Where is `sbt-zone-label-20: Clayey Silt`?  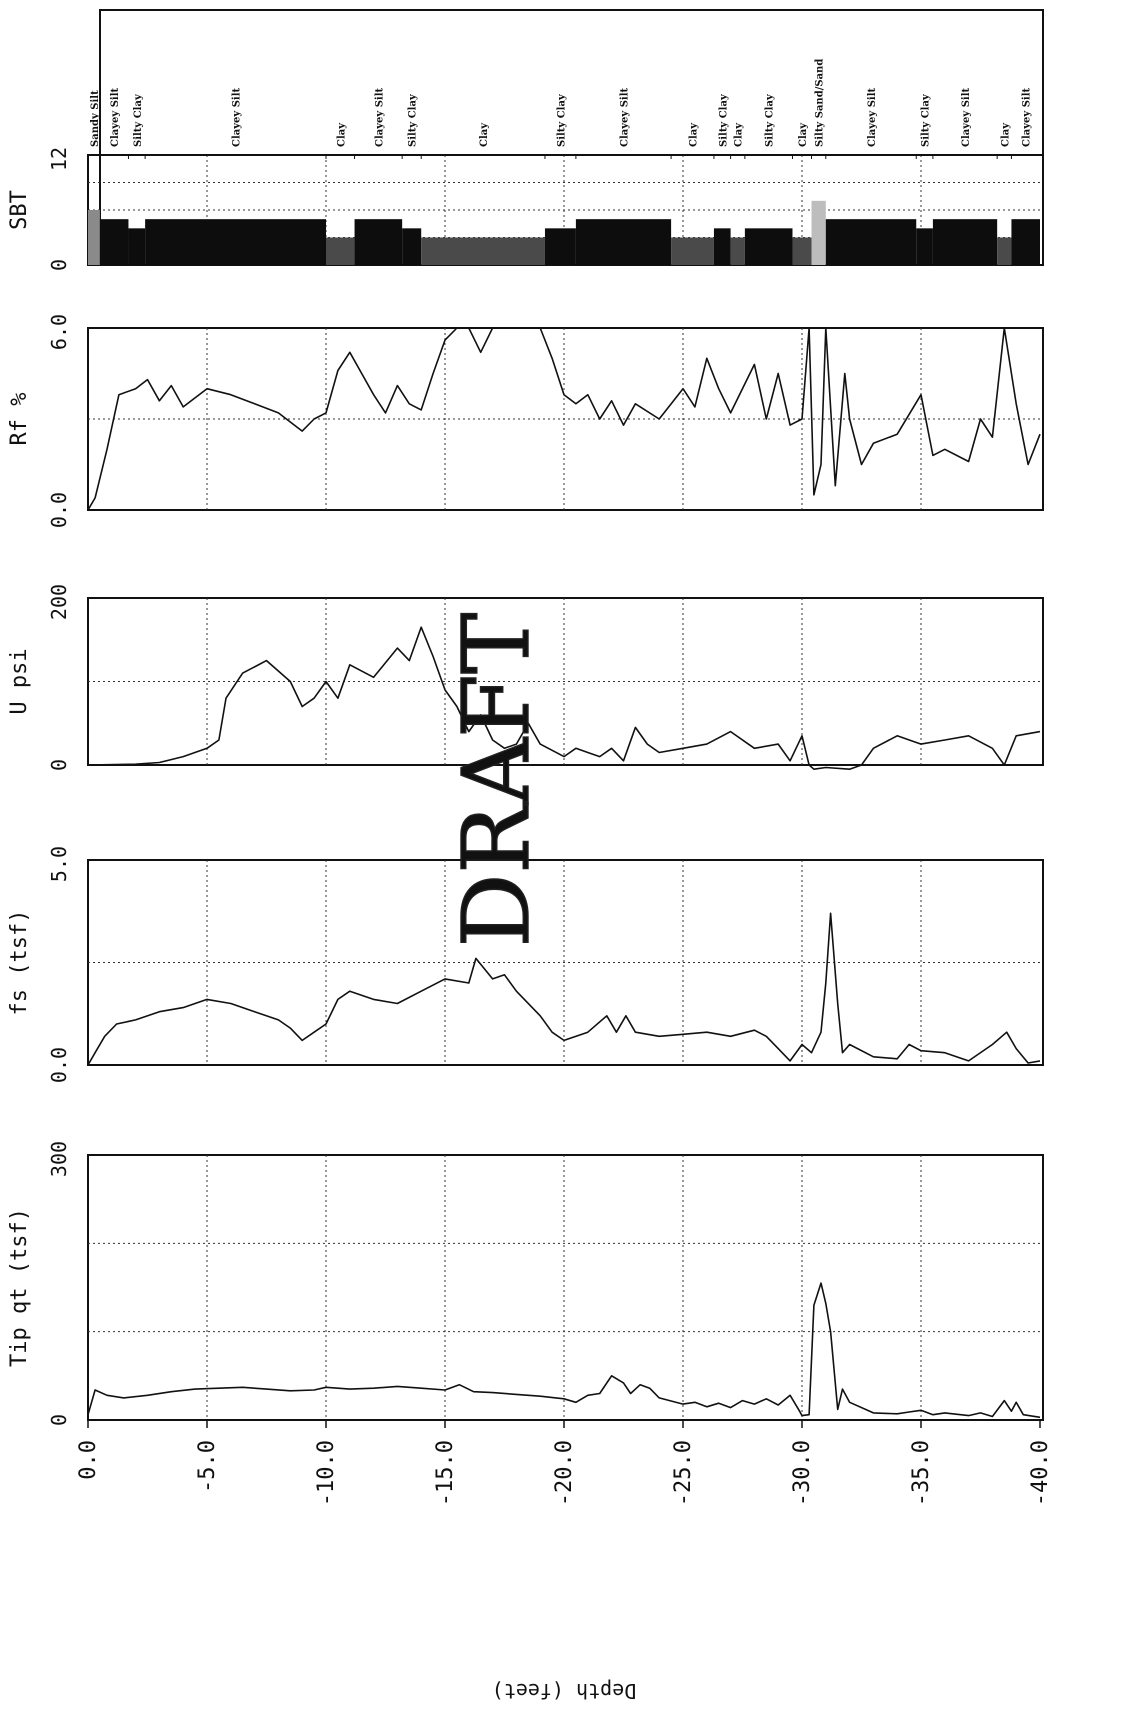 sbt-zone-label-20: Clayey Silt is located at coordinates (1027, 117).